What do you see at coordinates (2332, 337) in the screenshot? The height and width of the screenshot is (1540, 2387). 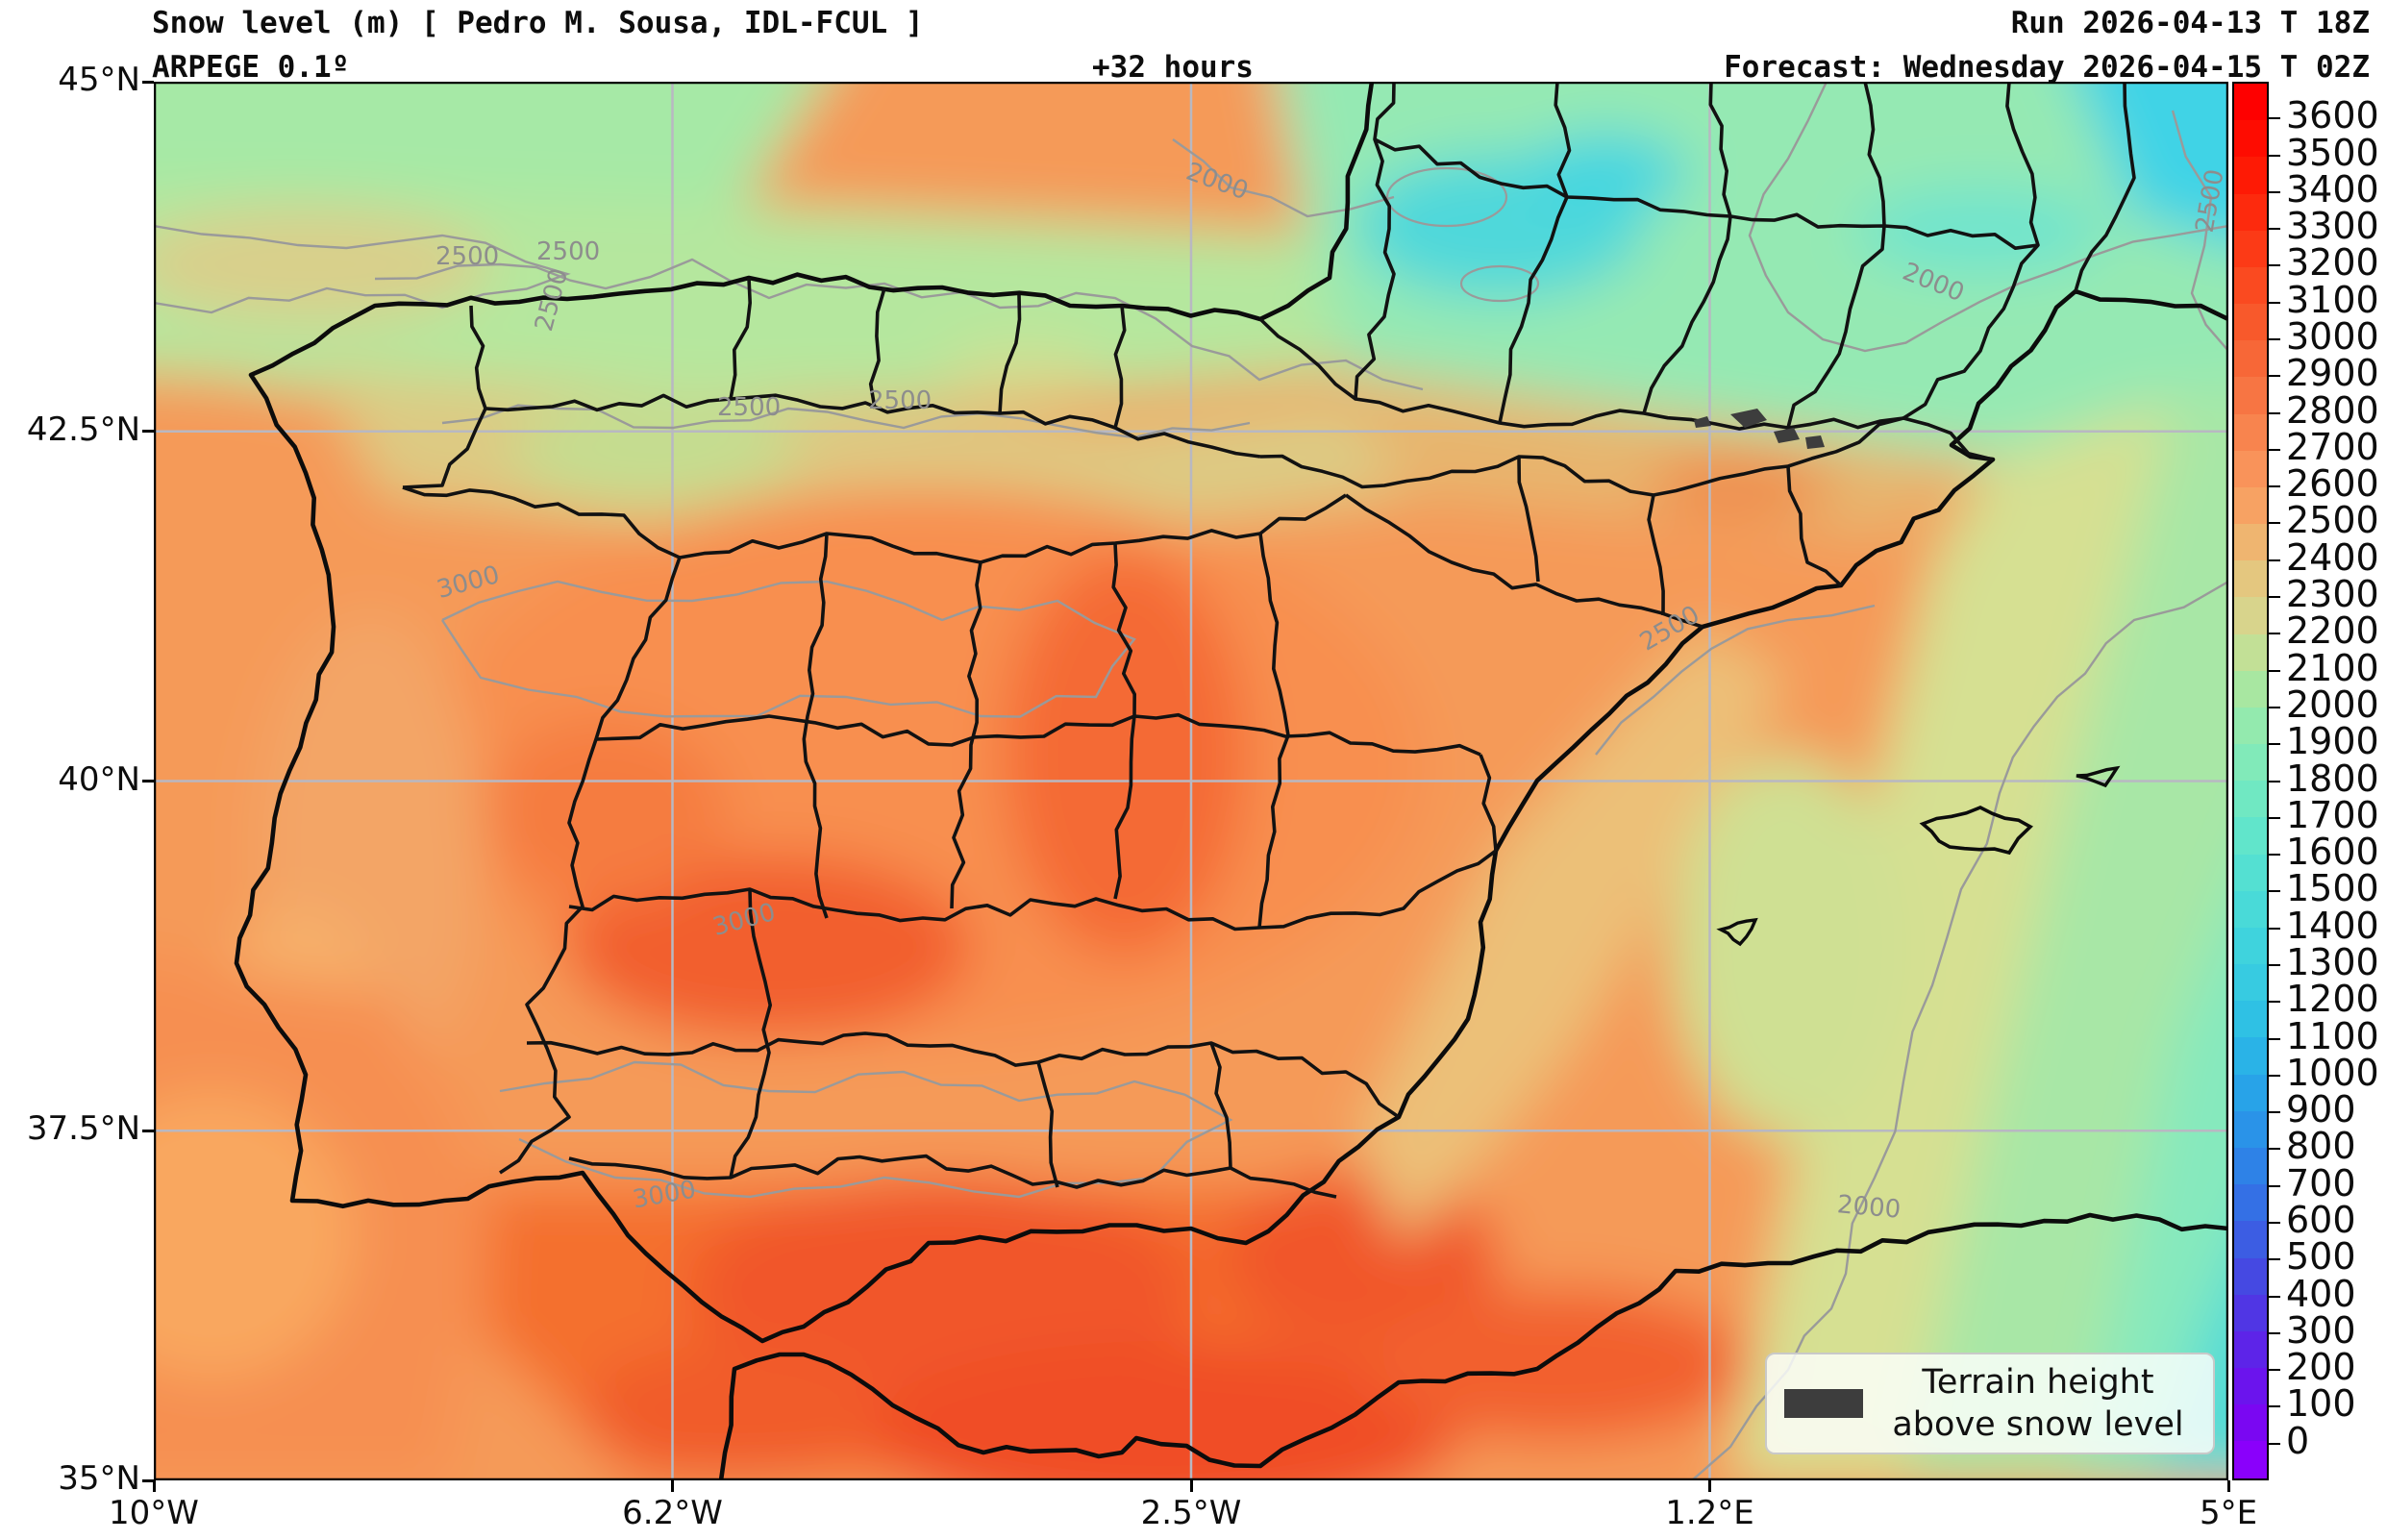 I see `colorbar-tick-label: 3000` at bounding box center [2332, 337].